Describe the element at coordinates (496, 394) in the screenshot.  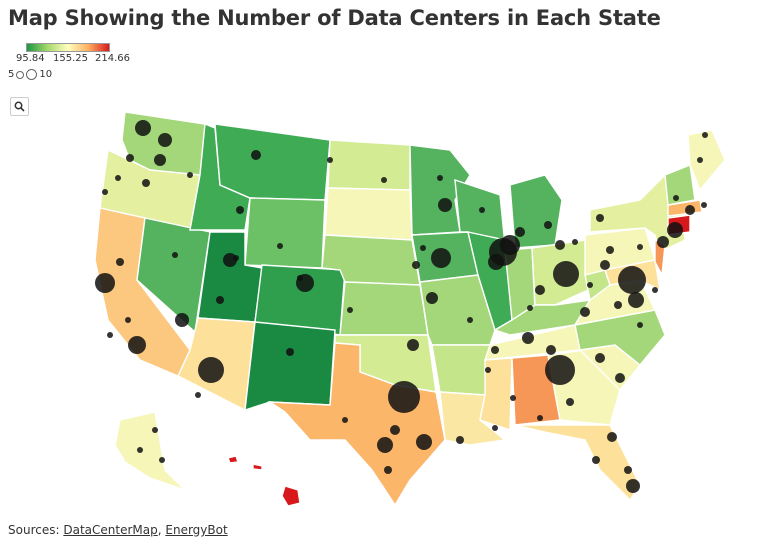
I see `state-mississippi` at that location.